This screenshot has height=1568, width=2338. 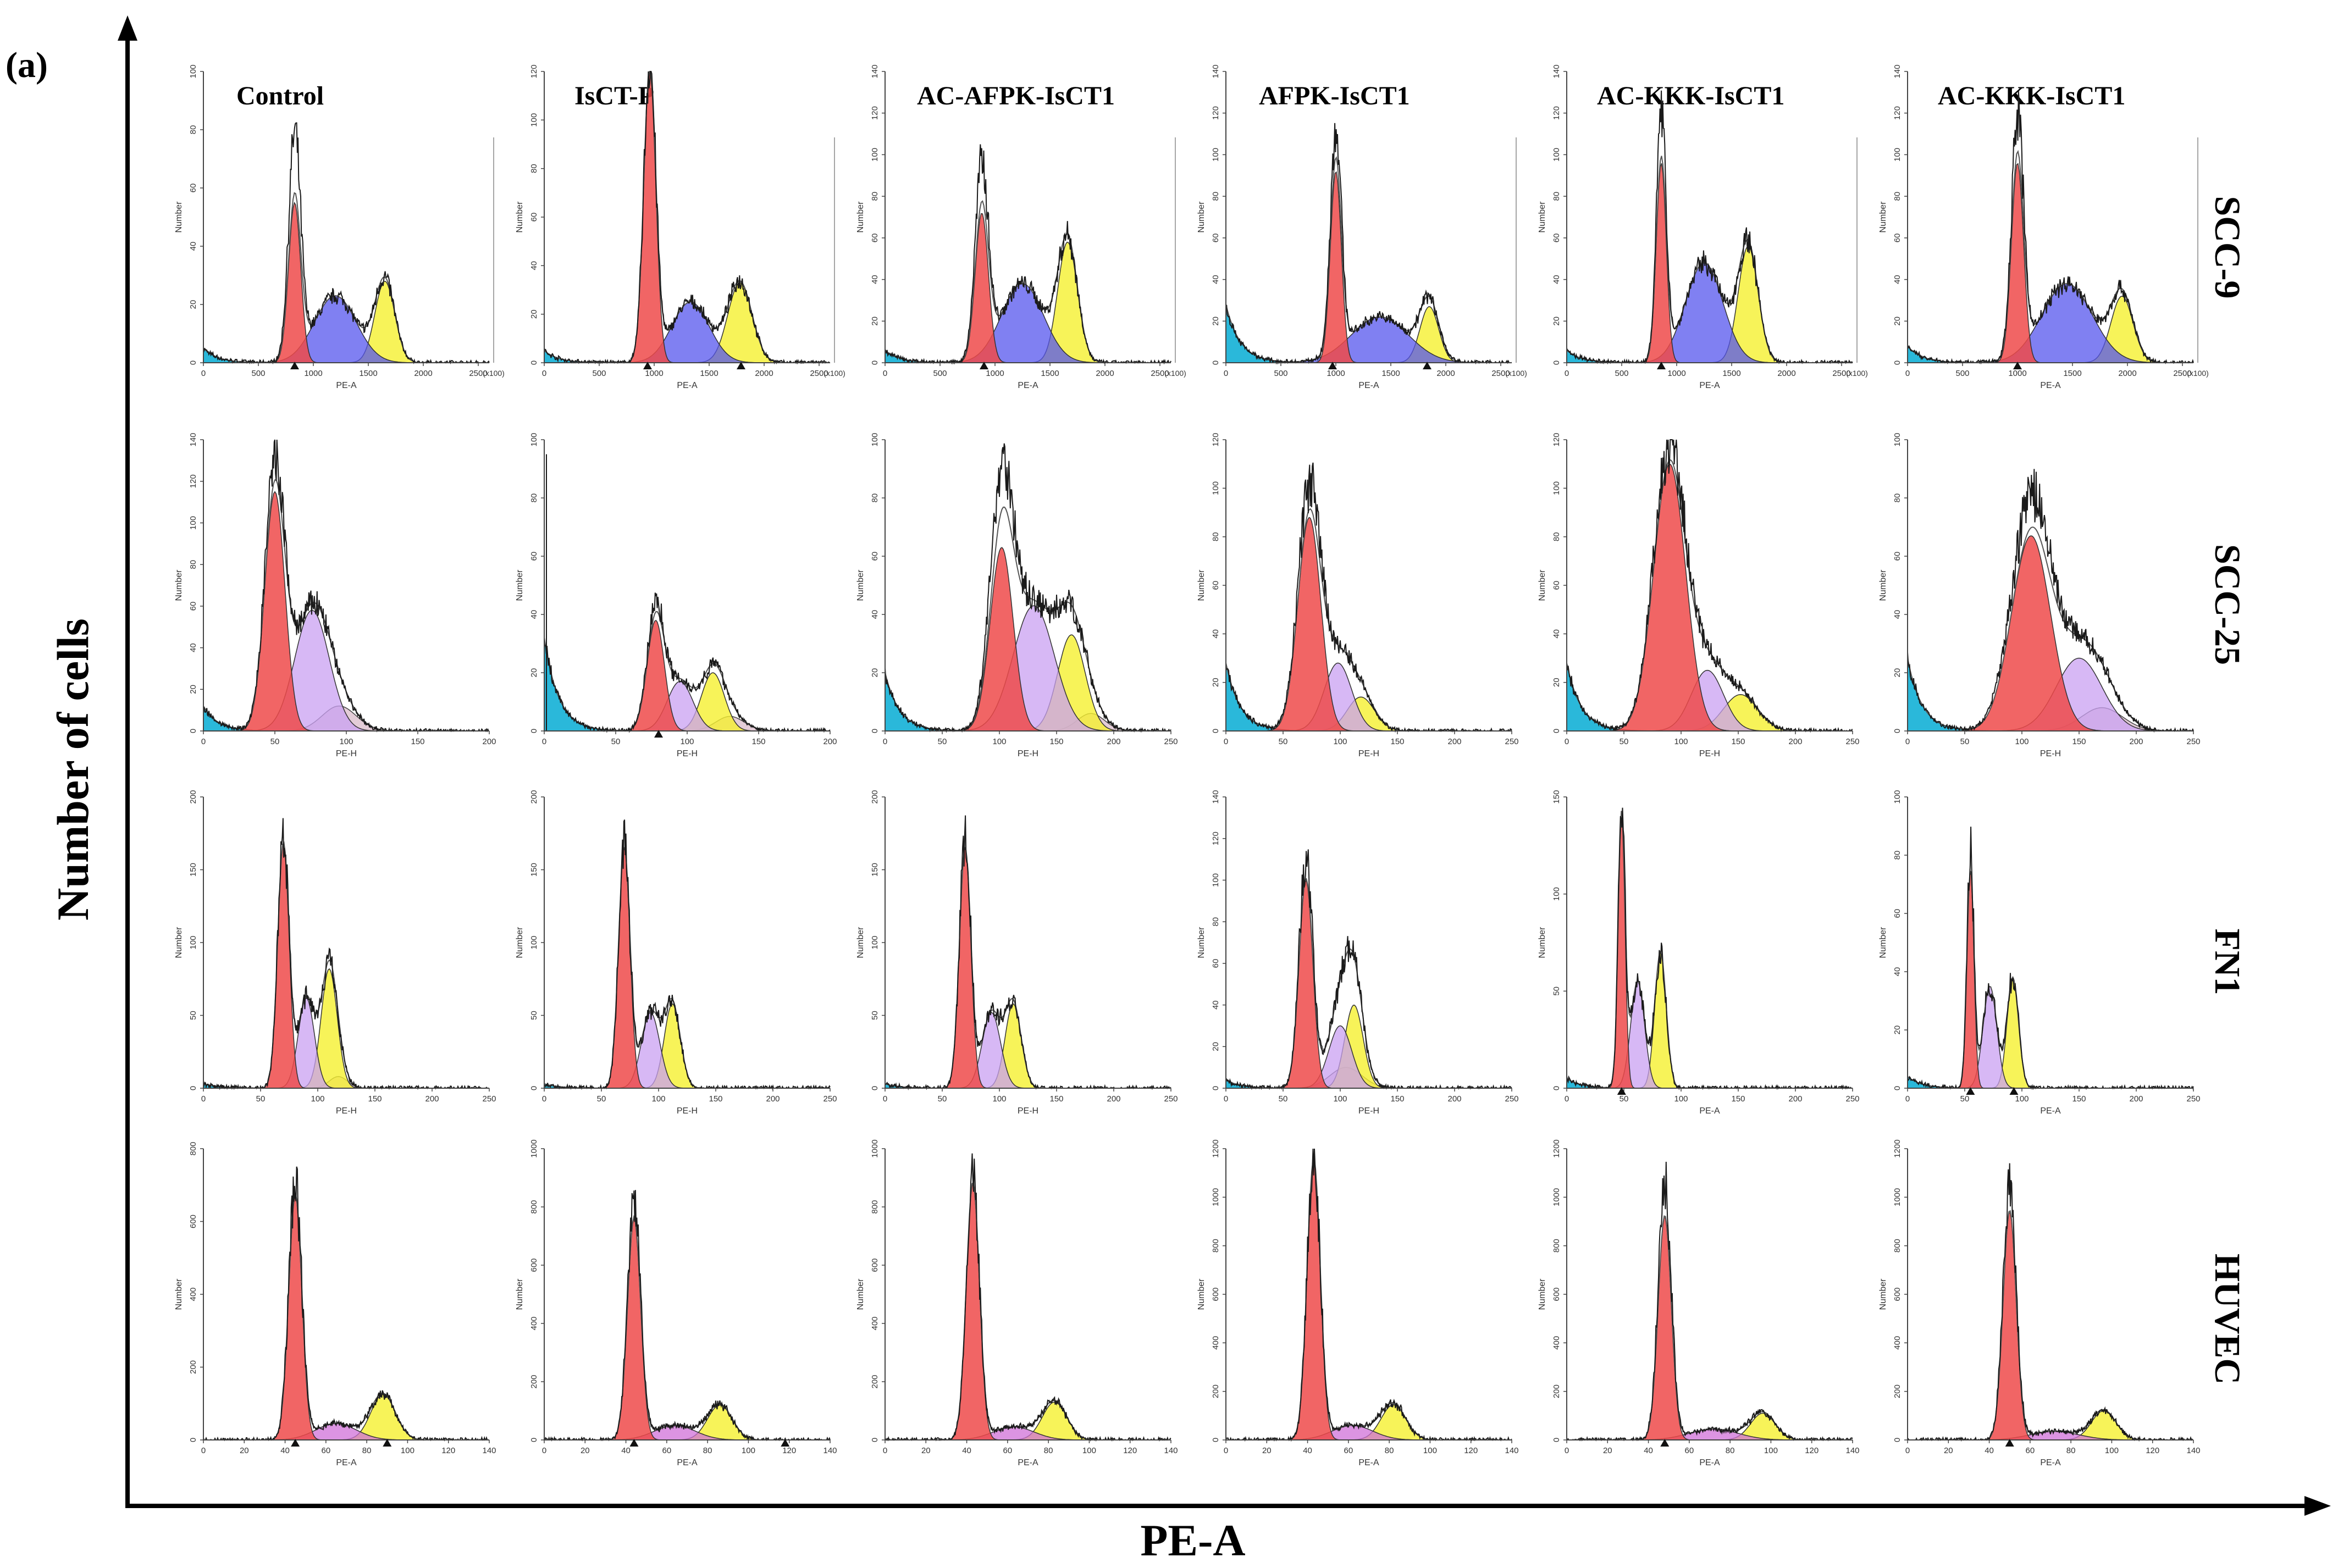 What do you see at coordinates (1160, 373) in the screenshot?
I see `x-tick-label: 2500` at bounding box center [1160, 373].